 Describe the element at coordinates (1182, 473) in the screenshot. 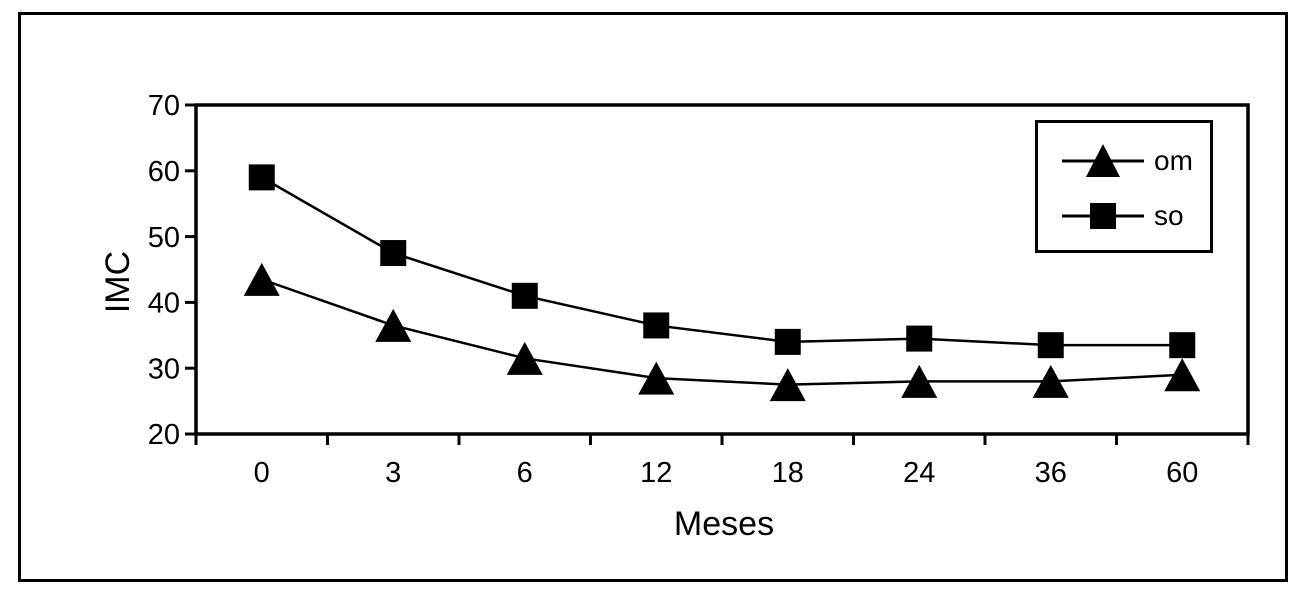

I see `x-tick-label: 60` at that location.